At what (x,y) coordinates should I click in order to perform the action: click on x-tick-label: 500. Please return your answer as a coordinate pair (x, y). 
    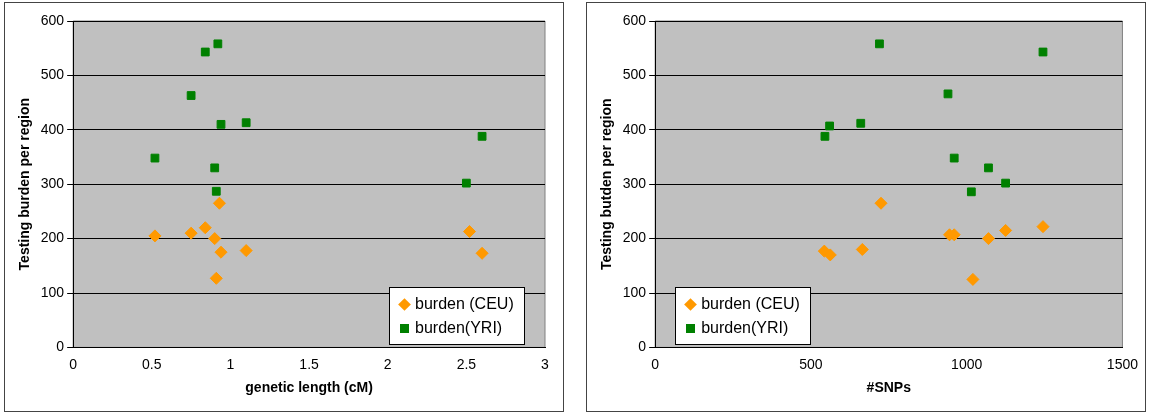
    Looking at the image, I should click on (811, 363).